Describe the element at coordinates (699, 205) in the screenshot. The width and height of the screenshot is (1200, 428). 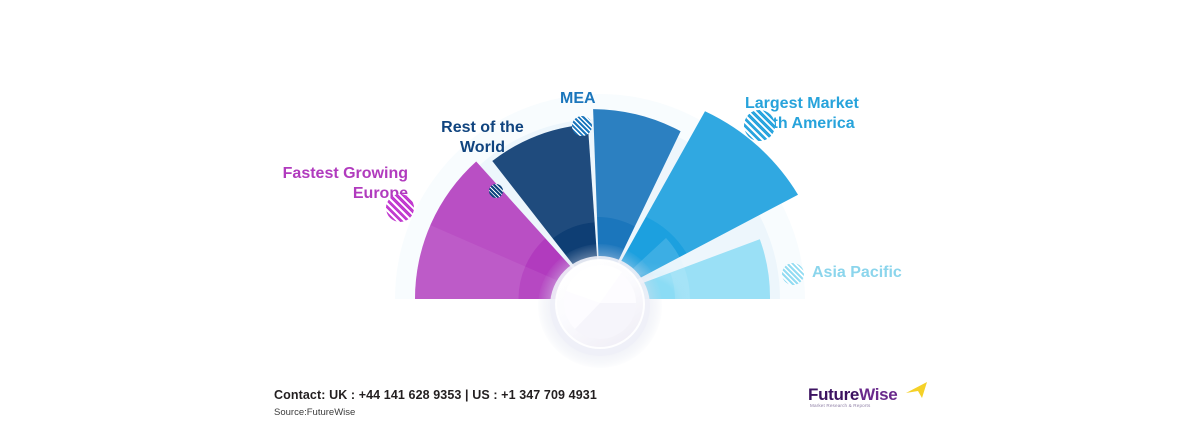
I see `petal-north-america` at that location.